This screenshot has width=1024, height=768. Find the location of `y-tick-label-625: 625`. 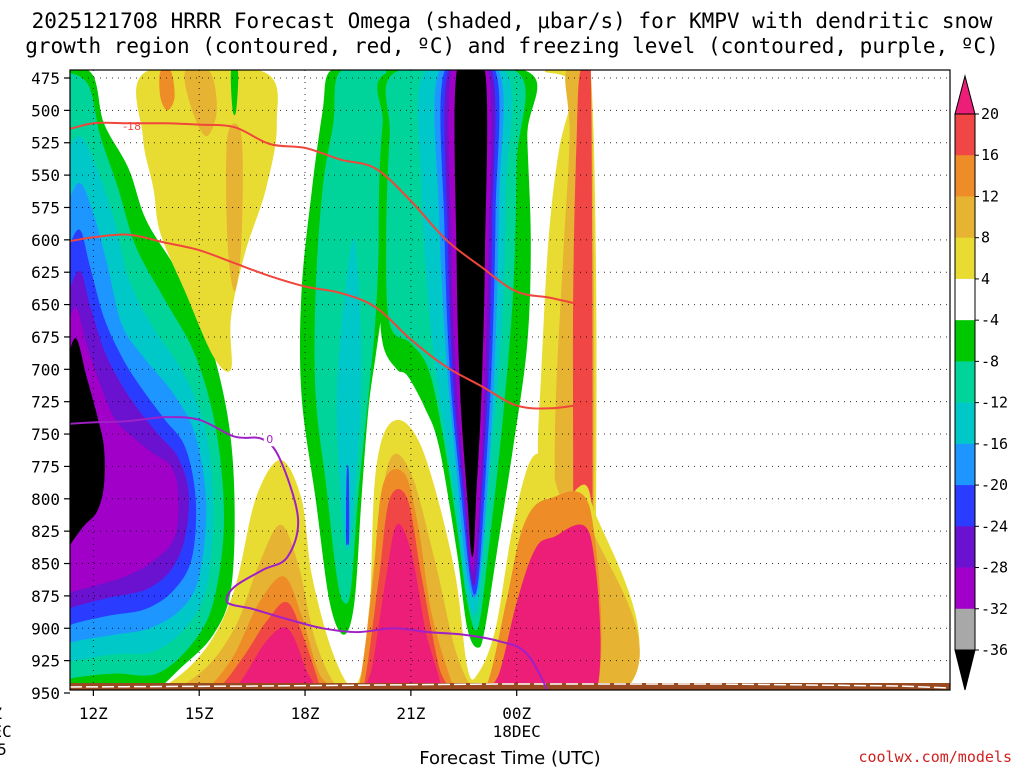

y-tick-label-625: 625 is located at coordinates (45, 272).